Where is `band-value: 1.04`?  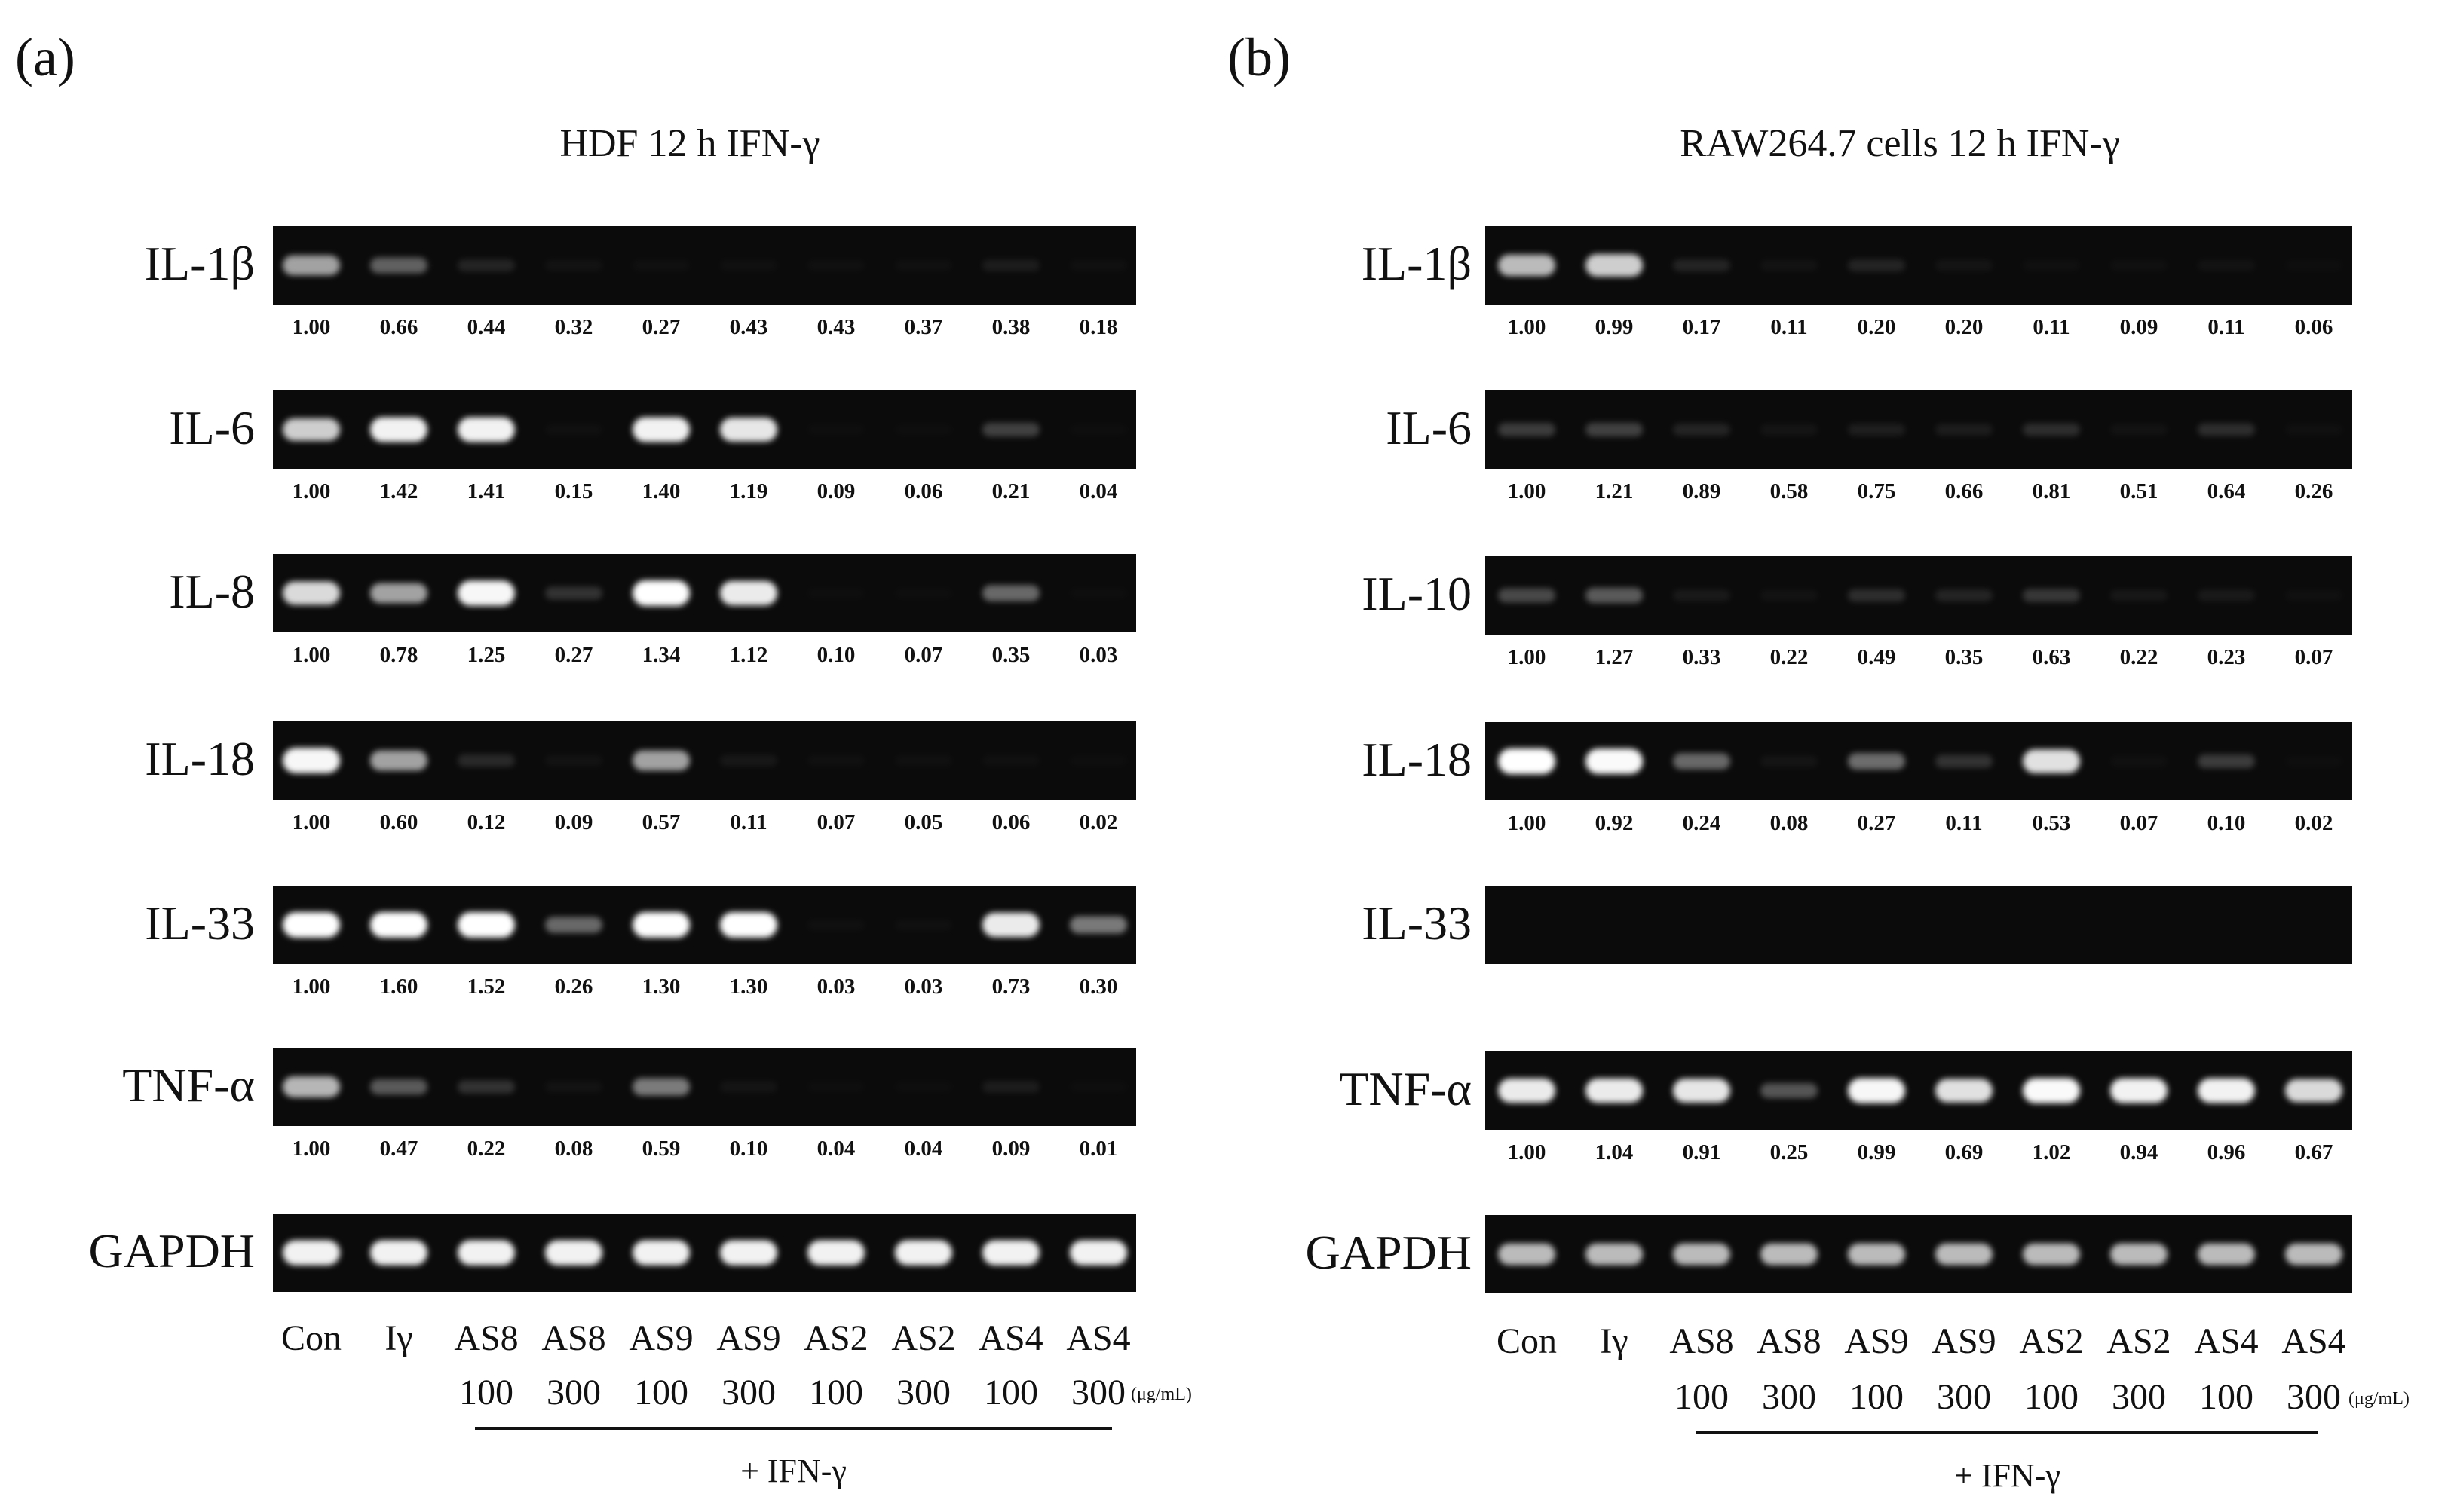 band-value: 1.04 is located at coordinates (1614, 1152).